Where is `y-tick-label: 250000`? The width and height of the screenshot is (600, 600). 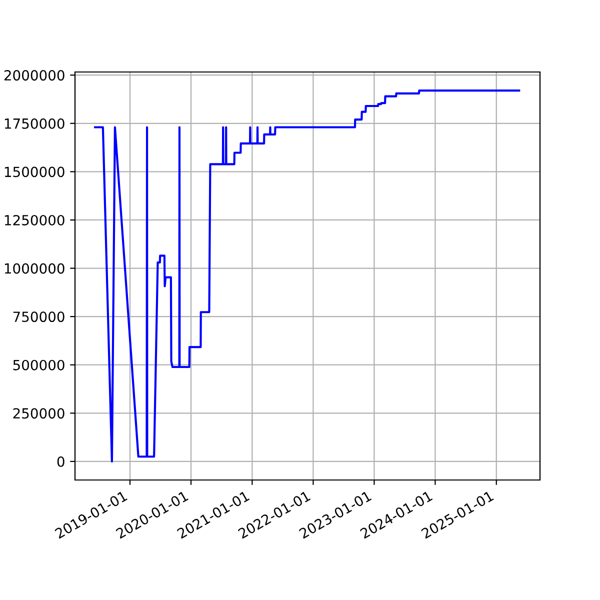 y-tick-label: 250000 is located at coordinates (38, 413).